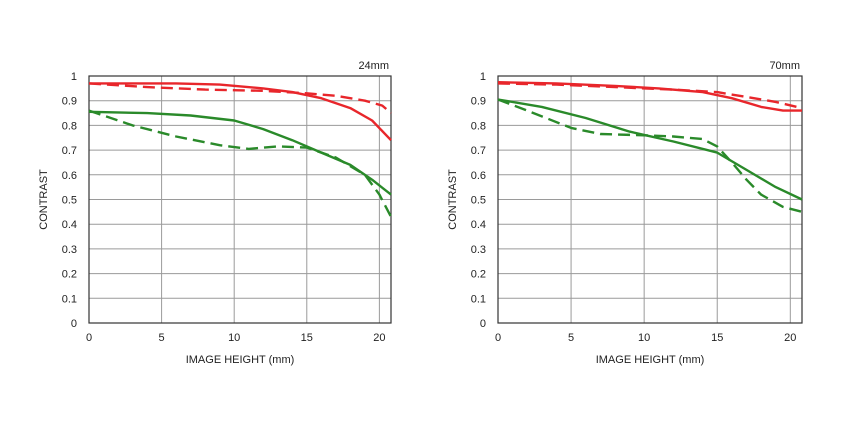  I want to click on chart-label: 70mm, so click(784, 66).